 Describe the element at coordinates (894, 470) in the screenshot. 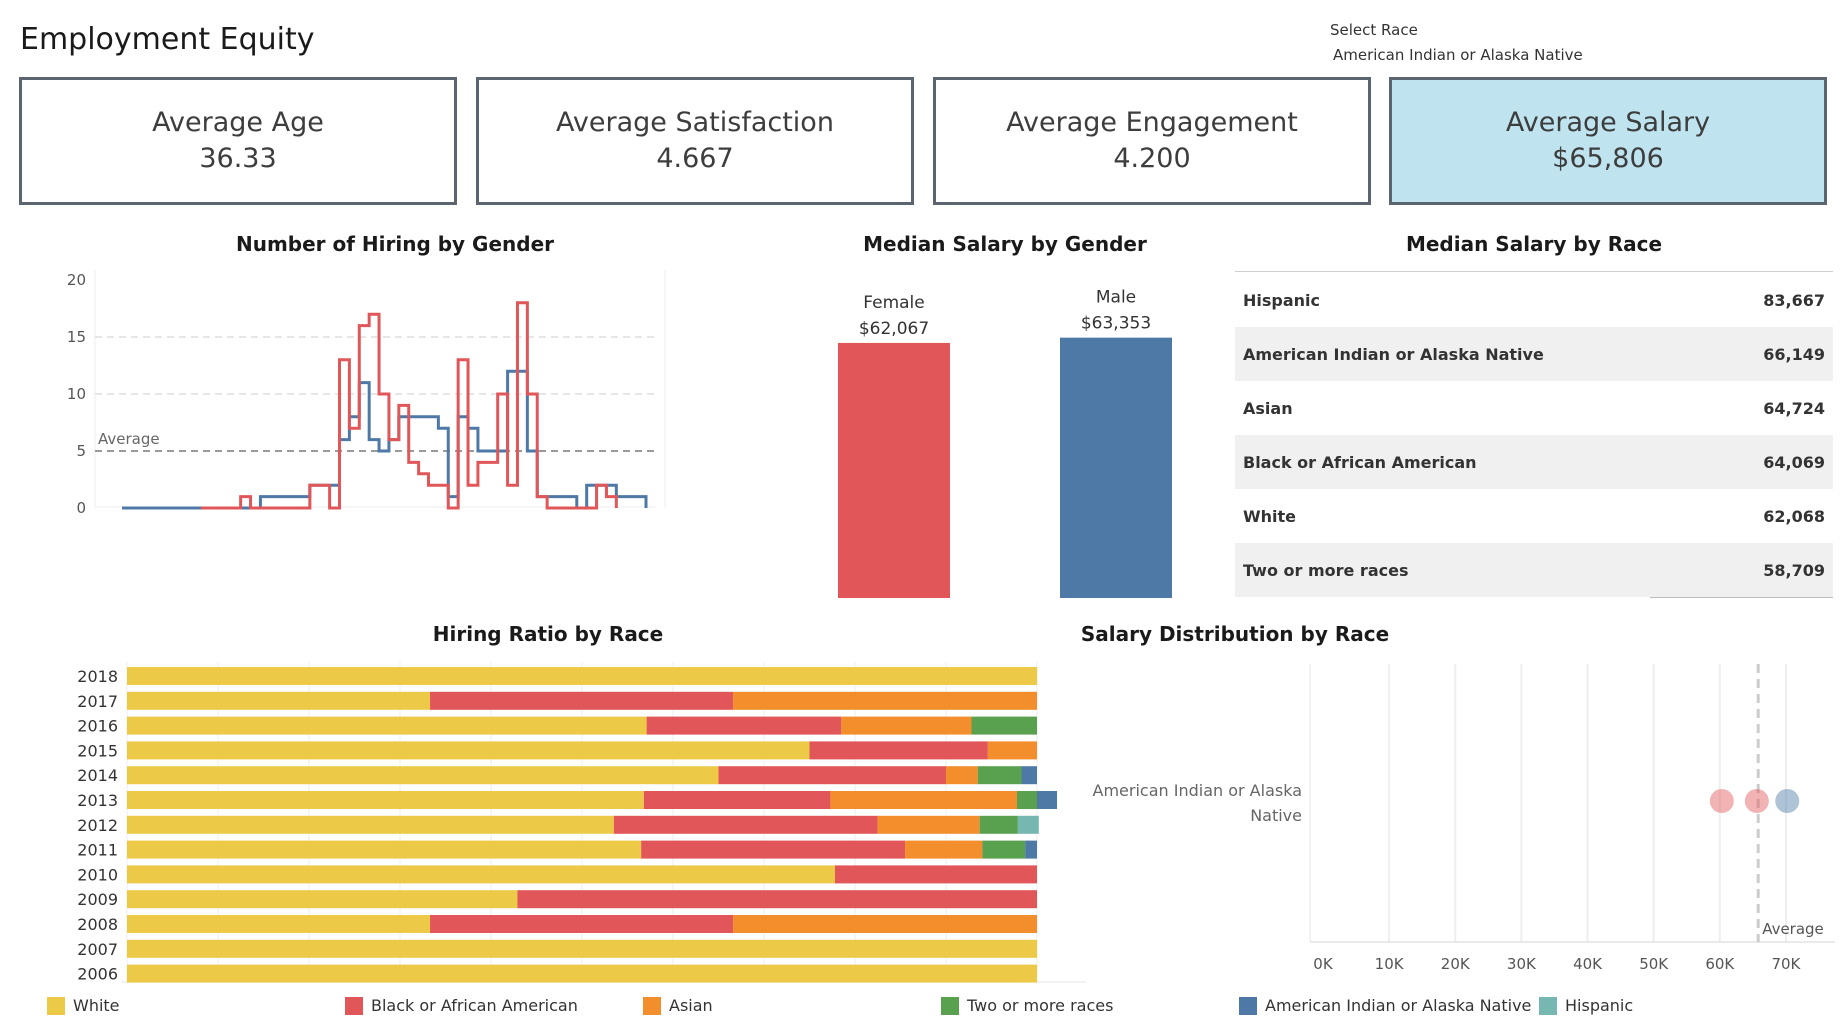

I see `bar-female` at that location.